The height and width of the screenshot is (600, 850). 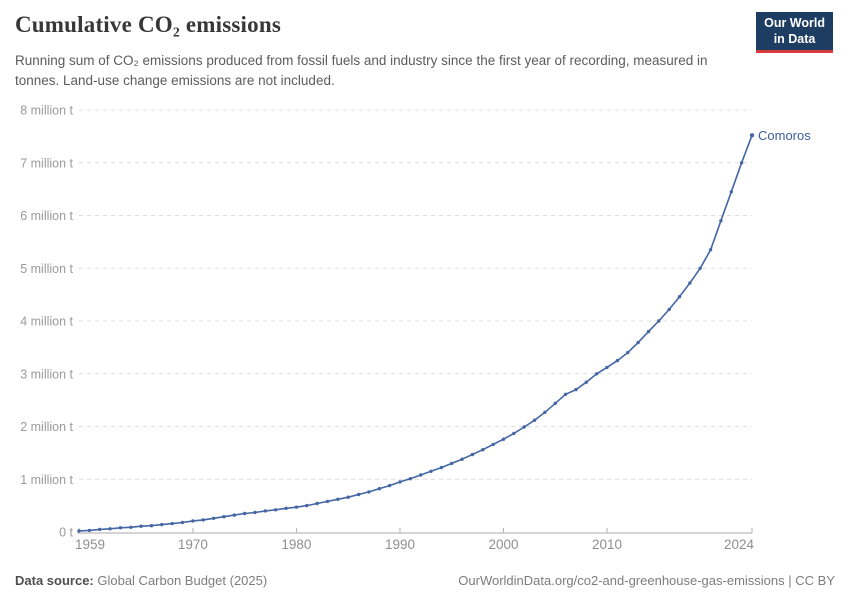 What do you see at coordinates (66, 533) in the screenshot?
I see `y-axis-label: 0 t` at bounding box center [66, 533].